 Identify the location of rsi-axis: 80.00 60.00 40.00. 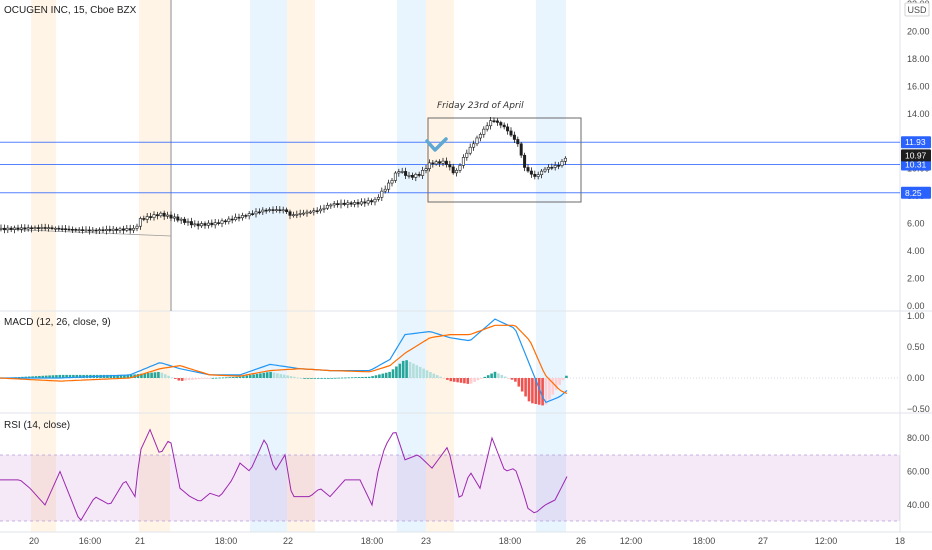
(918, 471).